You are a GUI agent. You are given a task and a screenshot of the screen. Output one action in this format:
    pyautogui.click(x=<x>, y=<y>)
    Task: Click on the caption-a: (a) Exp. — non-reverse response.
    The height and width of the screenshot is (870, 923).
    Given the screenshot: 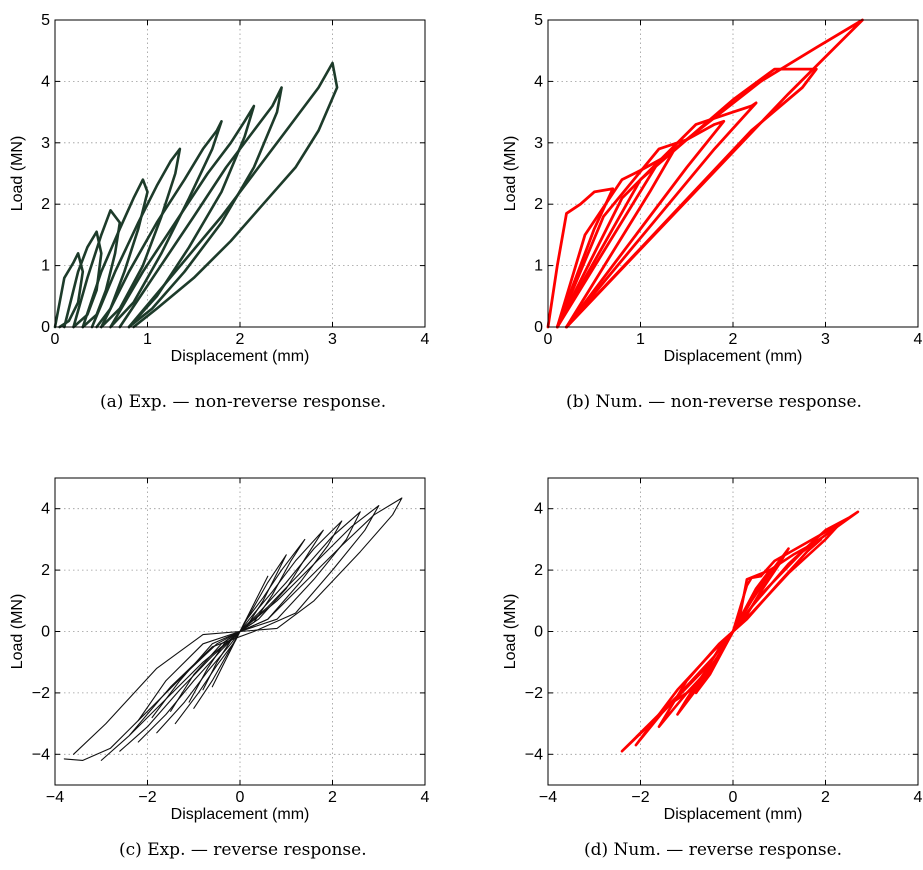 What is the action you would take?
    pyautogui.click(x=243, y=402)
    